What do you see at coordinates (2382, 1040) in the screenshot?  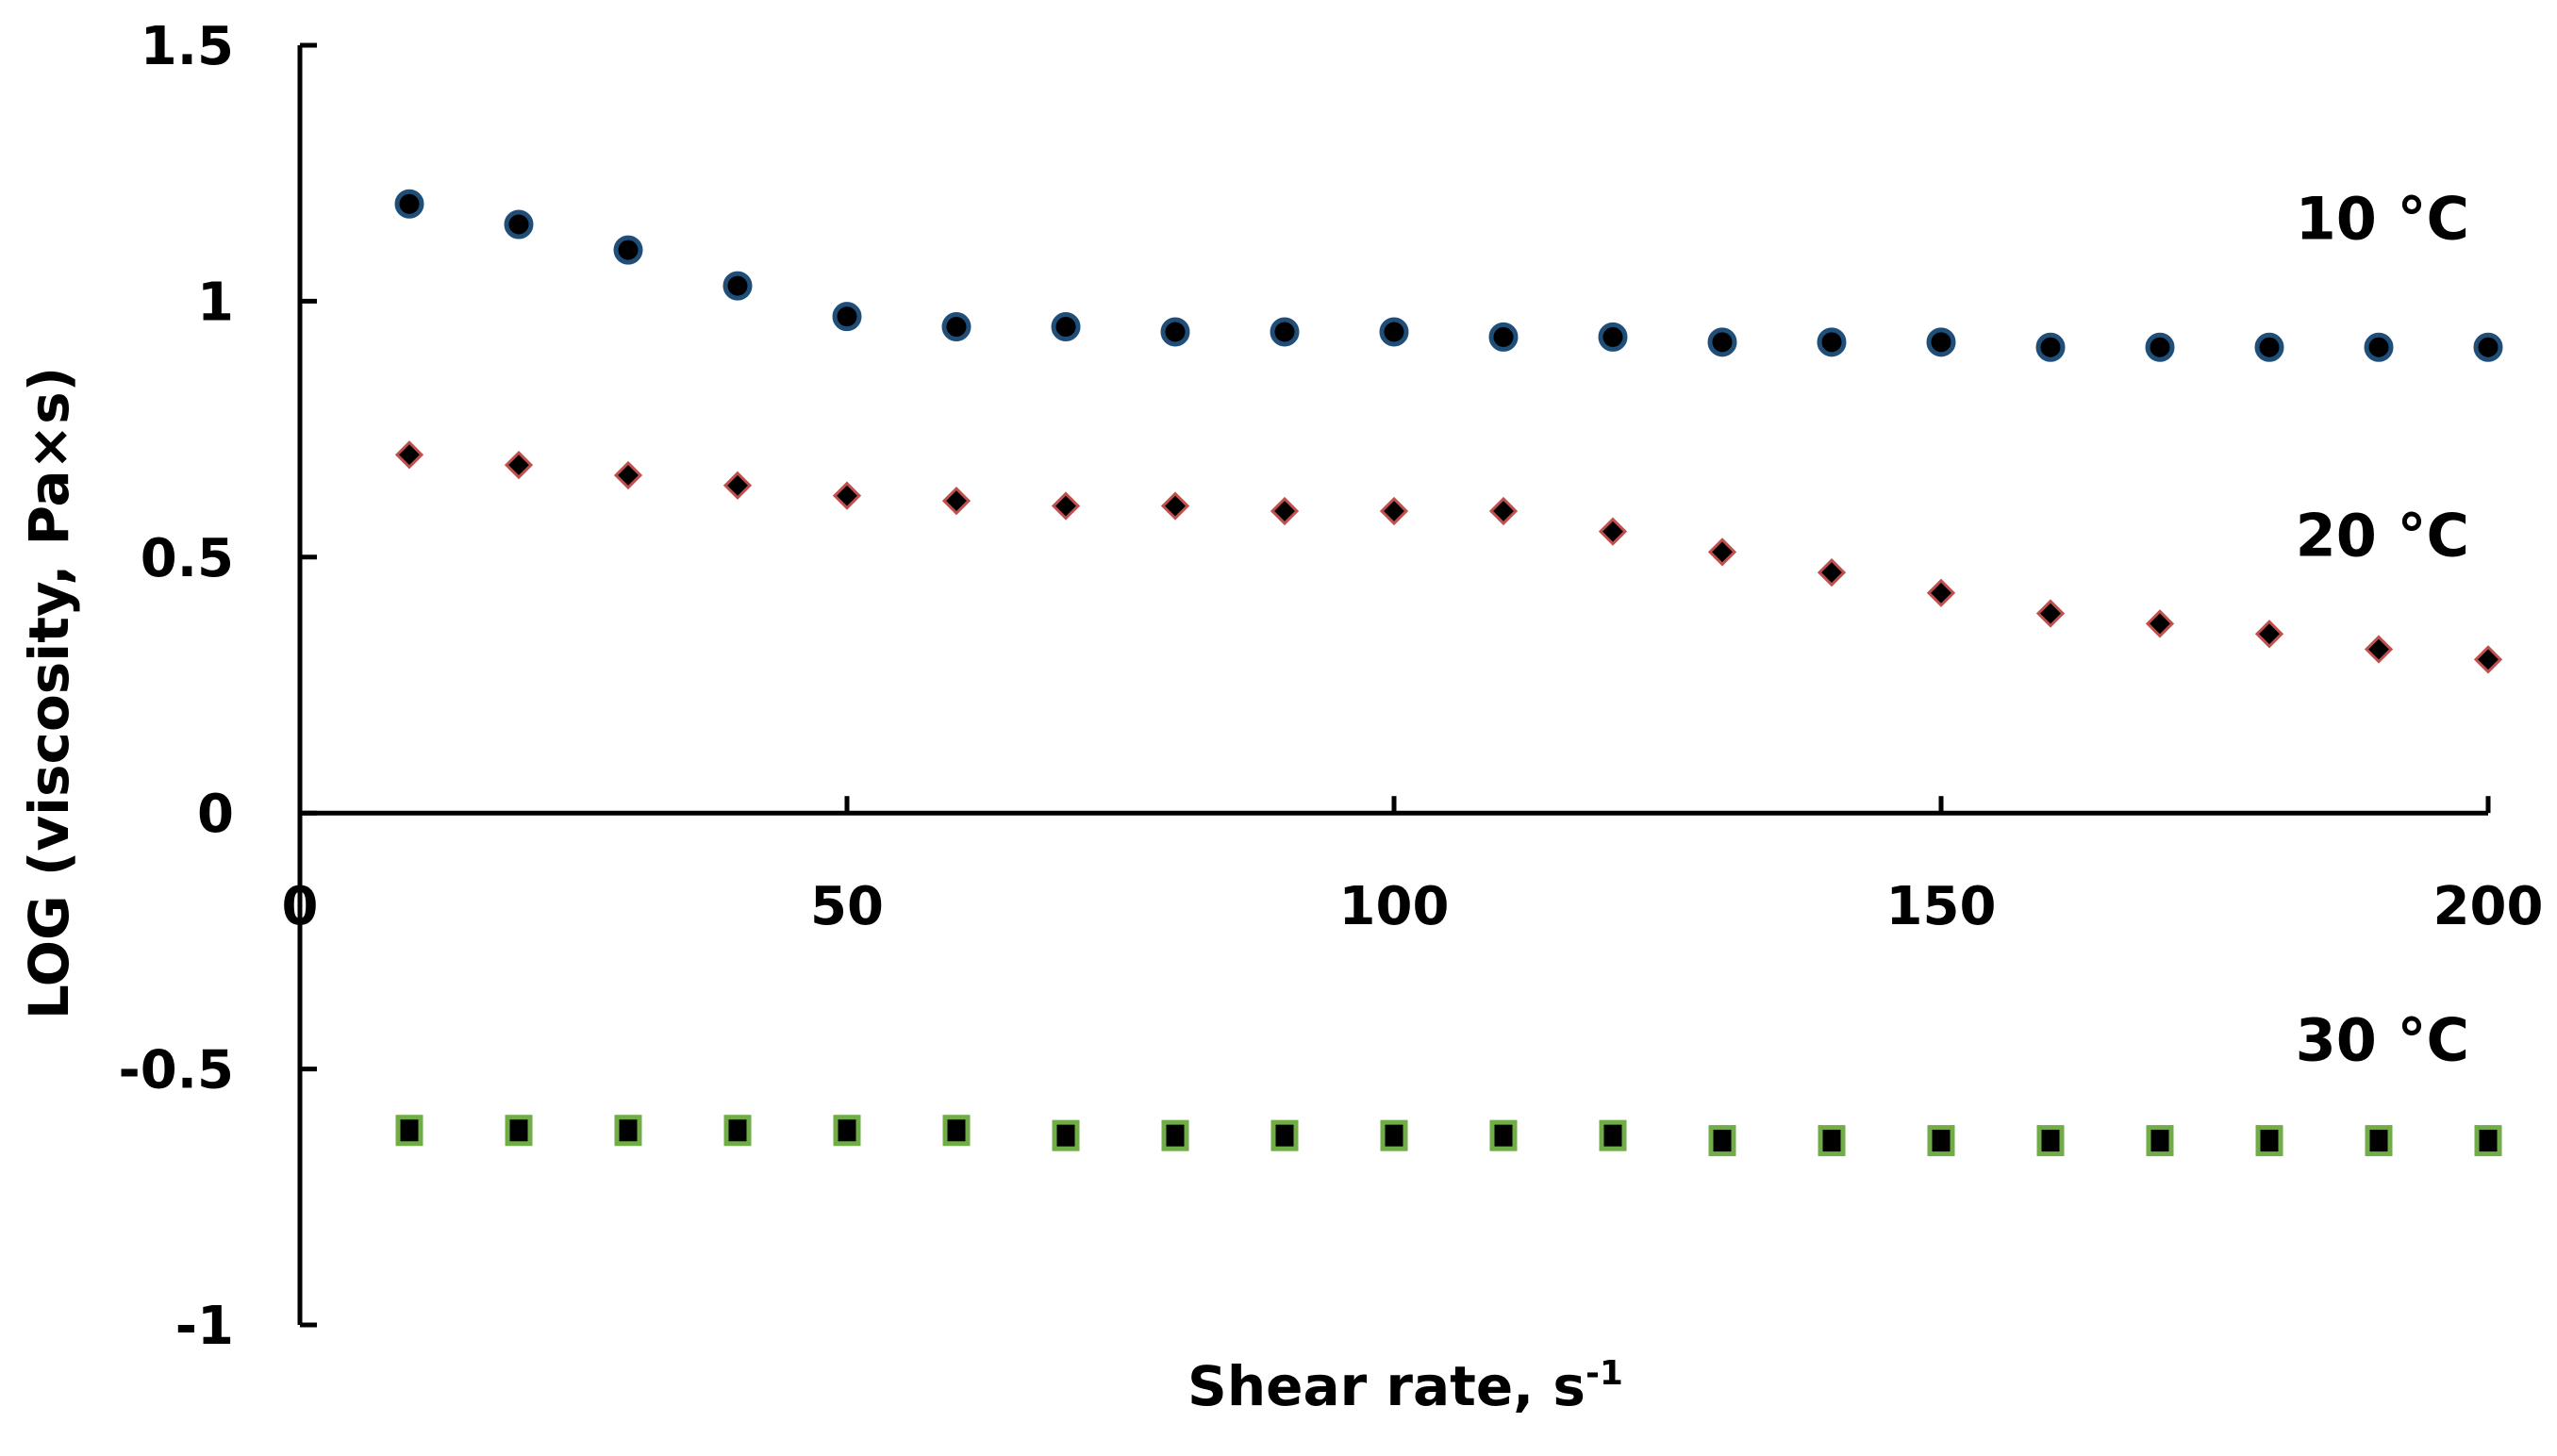 I see `series-label-3: 30 °C` at bounding box center [2382, 1040].